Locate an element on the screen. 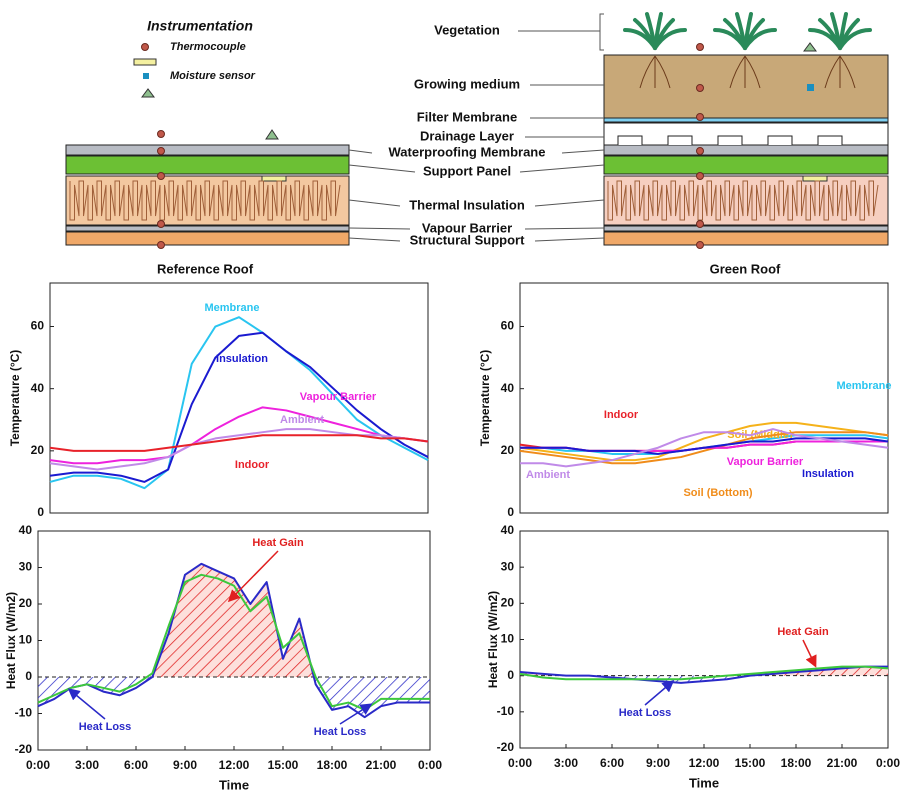 Image resolution: width=905 pixels, height=796 pixels. layer-label: Thermal Insulation is located at coordinates (467, 204).